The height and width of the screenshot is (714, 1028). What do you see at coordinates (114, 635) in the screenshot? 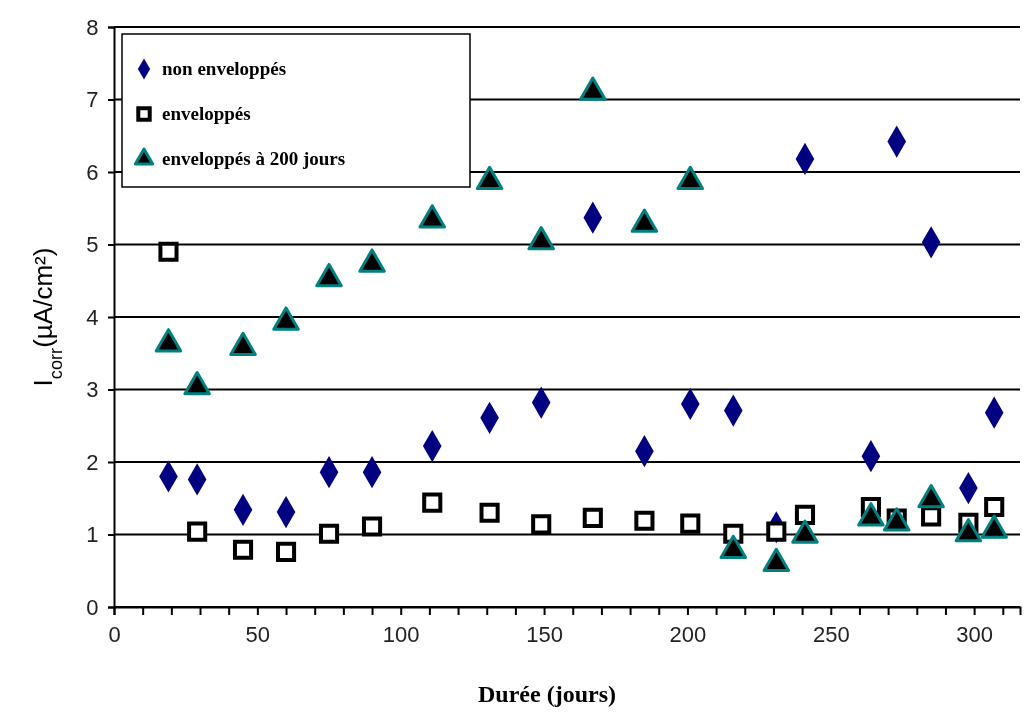
I see `x-tick-label: 0` at bounding box center [114, 635].